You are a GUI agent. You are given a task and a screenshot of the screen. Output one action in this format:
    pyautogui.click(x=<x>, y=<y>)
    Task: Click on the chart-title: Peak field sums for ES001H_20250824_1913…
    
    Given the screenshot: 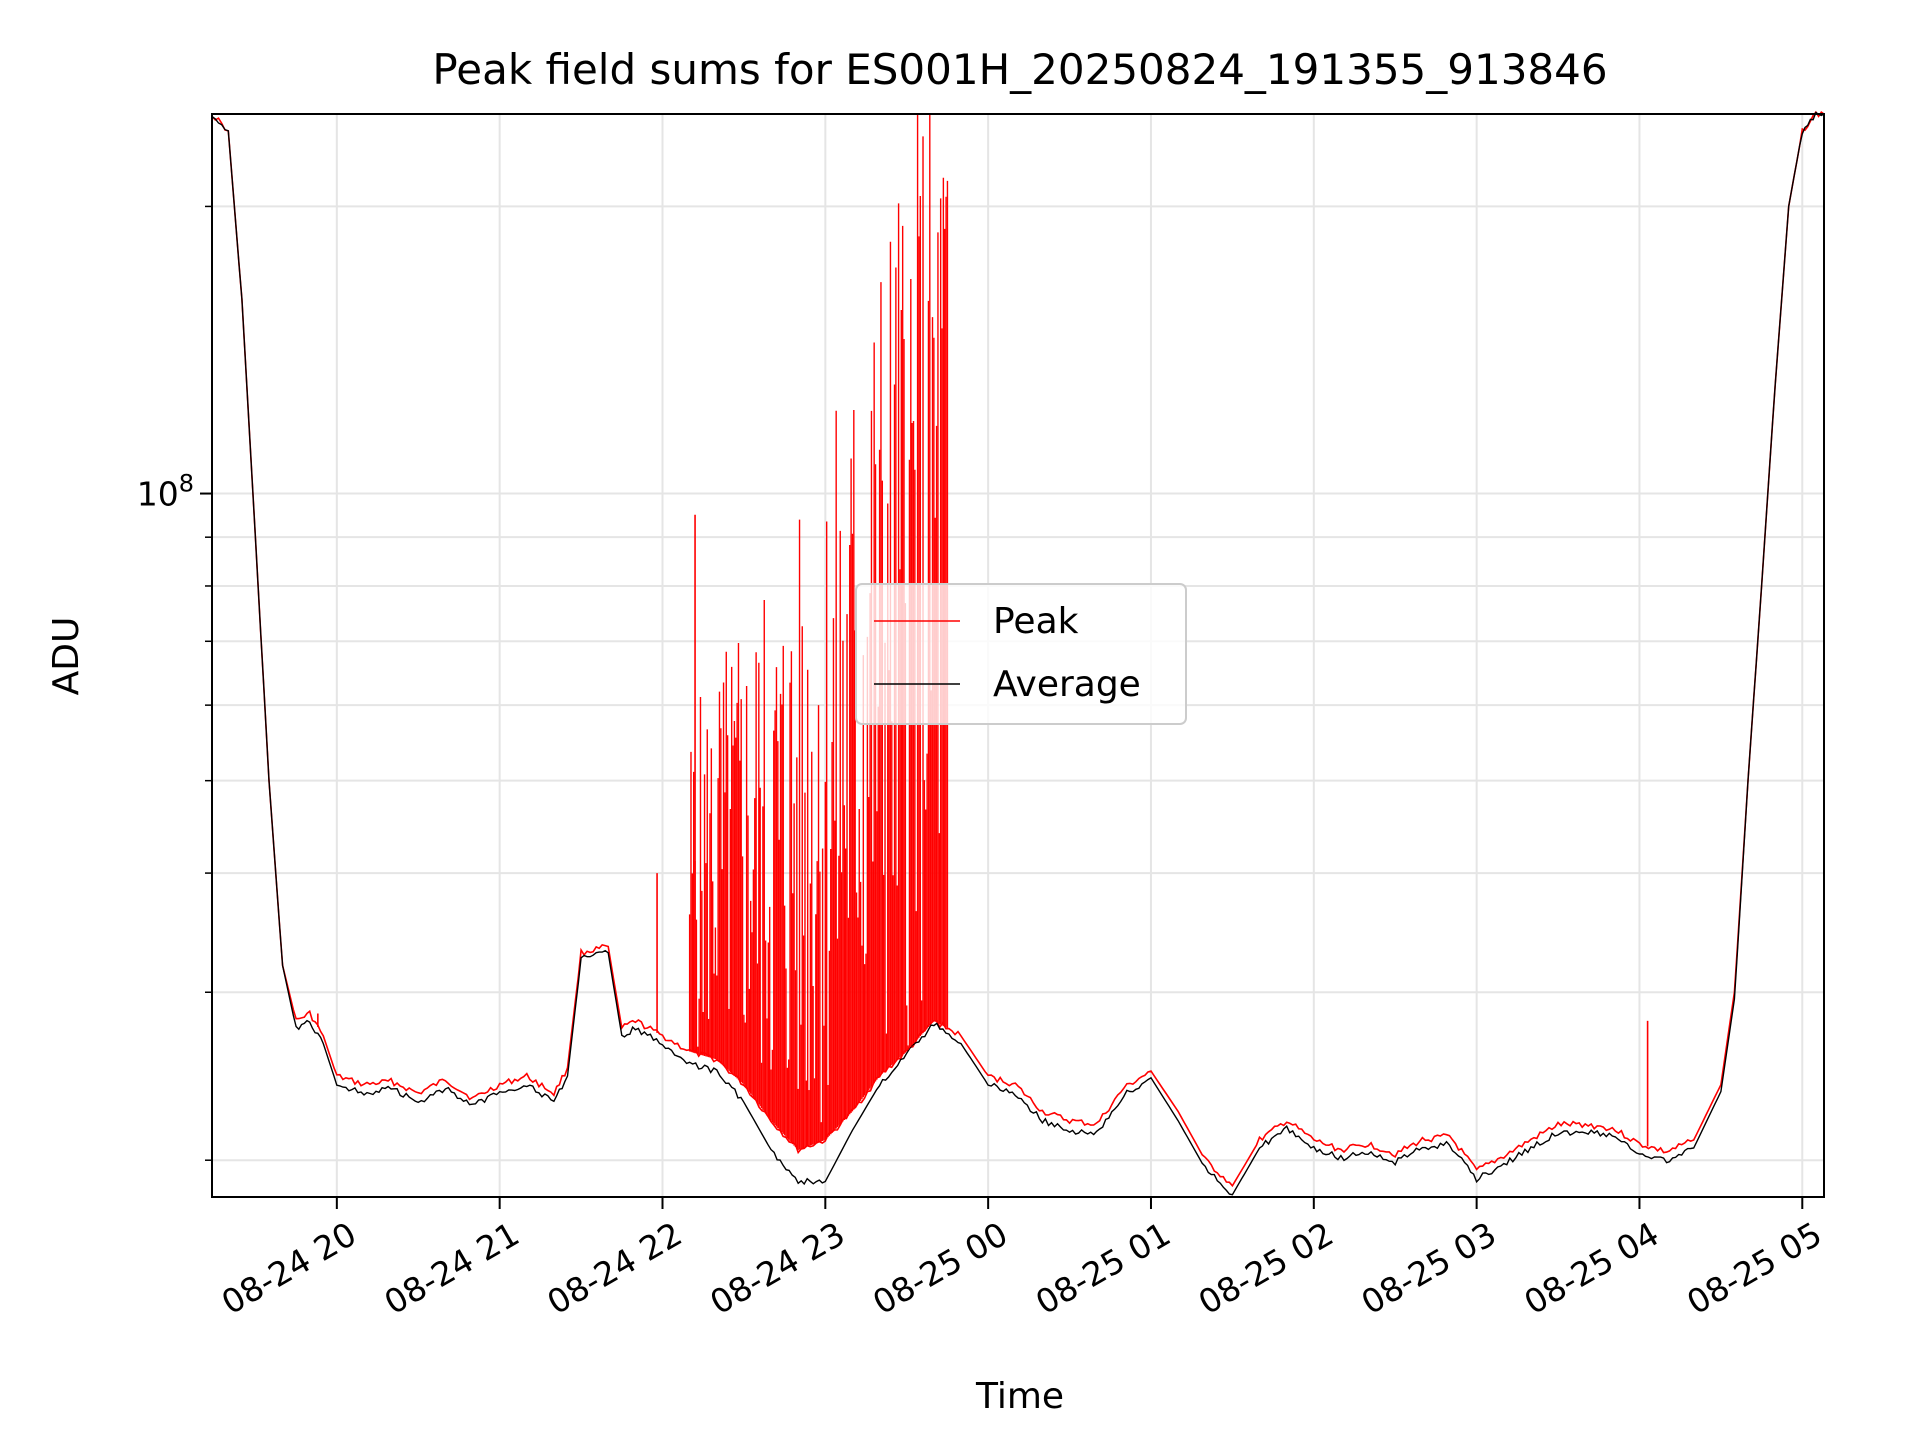 What is the action you would take?
    pyautogui.click(x=1019, y=69)
    